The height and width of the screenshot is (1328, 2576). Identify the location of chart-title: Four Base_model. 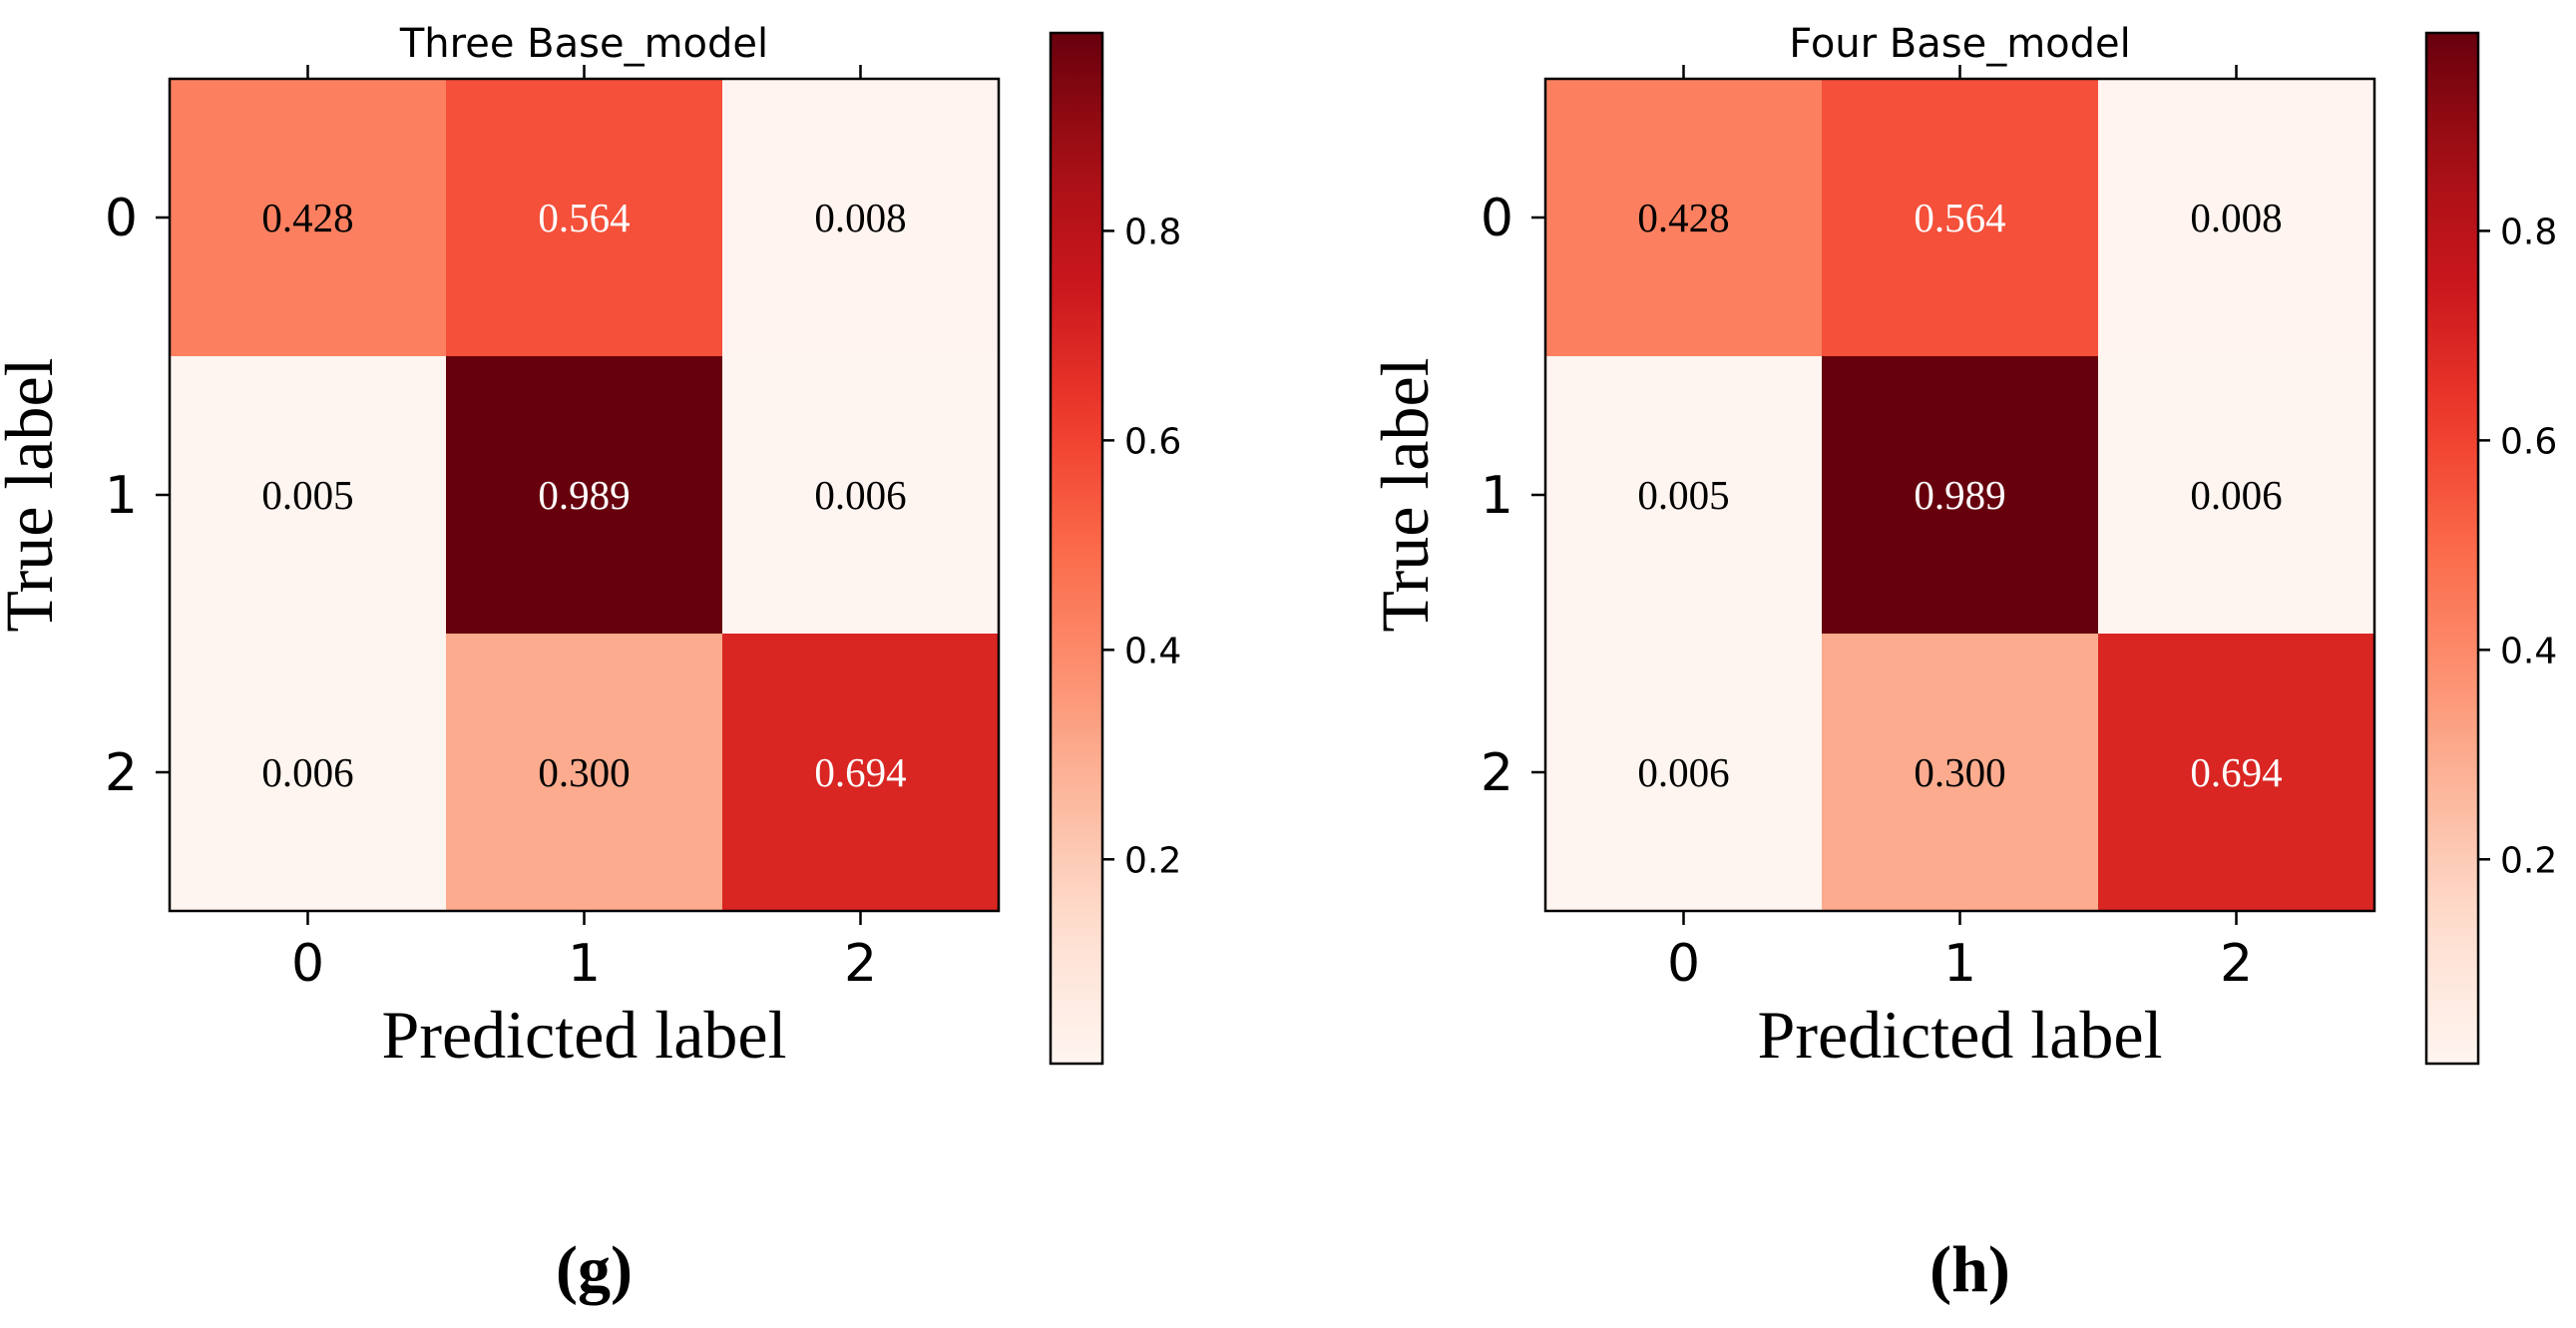
(1960, 44).